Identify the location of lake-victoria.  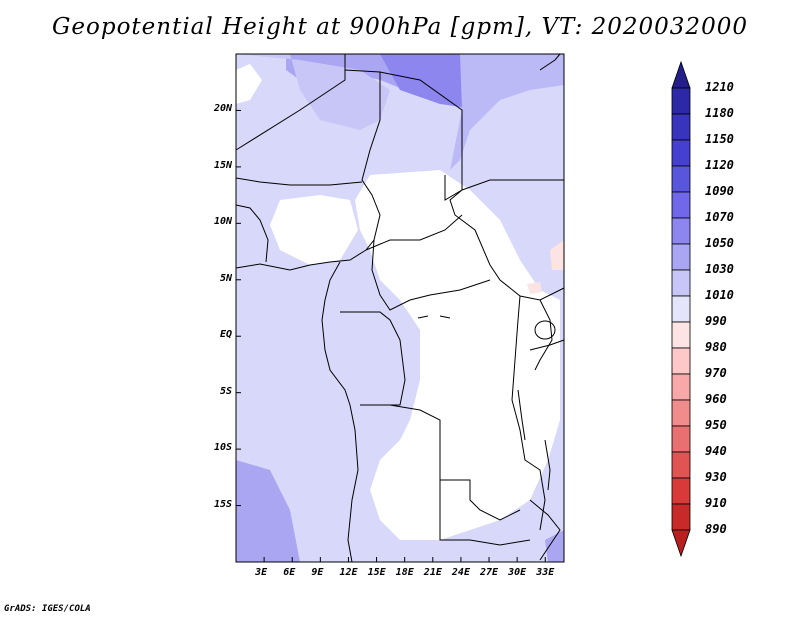
(545, 330).